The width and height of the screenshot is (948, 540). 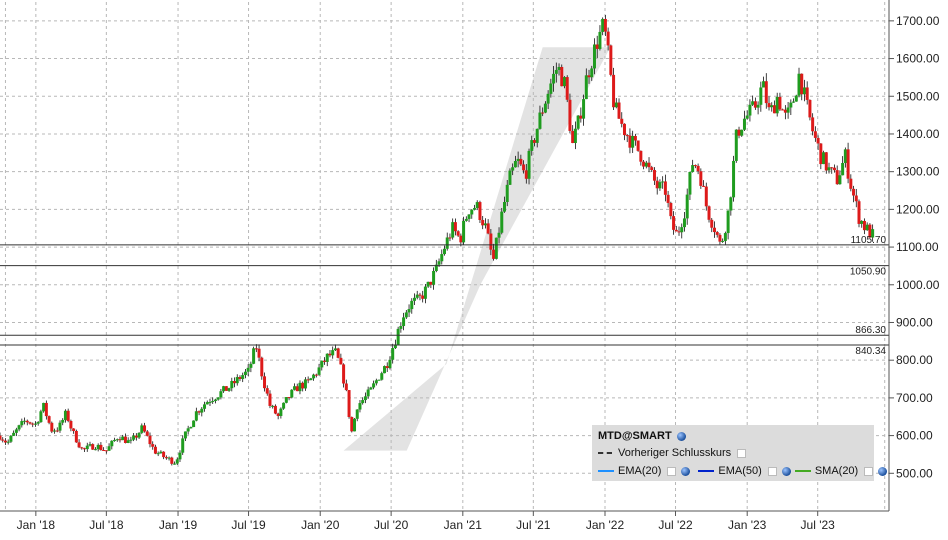 I want to click on x-tick-label: Jul '23, so click(x=818, y=525).